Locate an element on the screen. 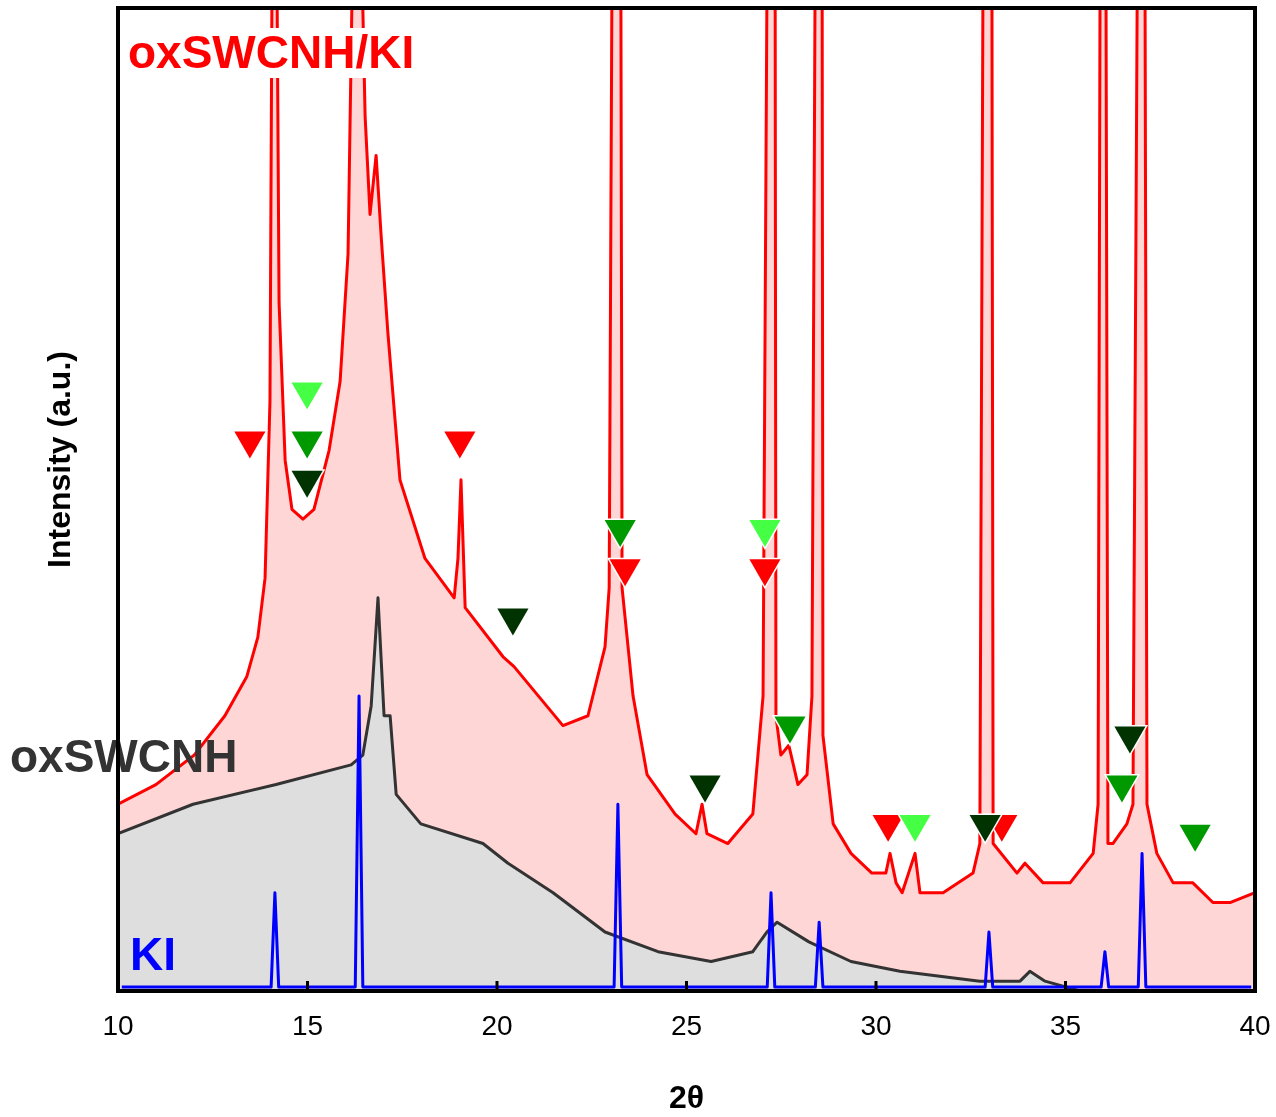  series-label: oxSWCNH/KI is located at coordinates (271, 52).